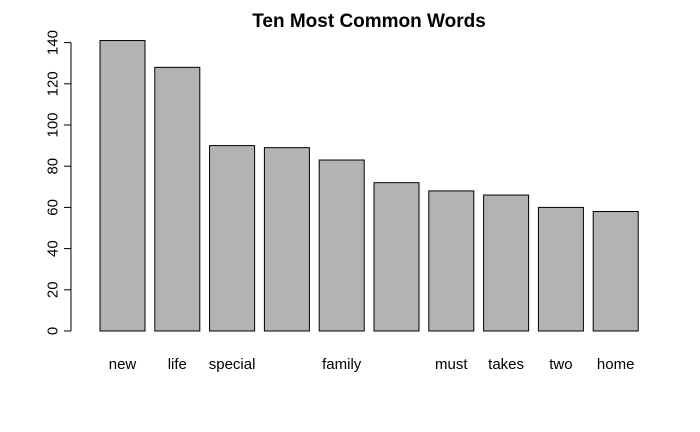 This screenshot has width=700, height=432. I want to click on y-tick-label: 100, so click(53, 124).